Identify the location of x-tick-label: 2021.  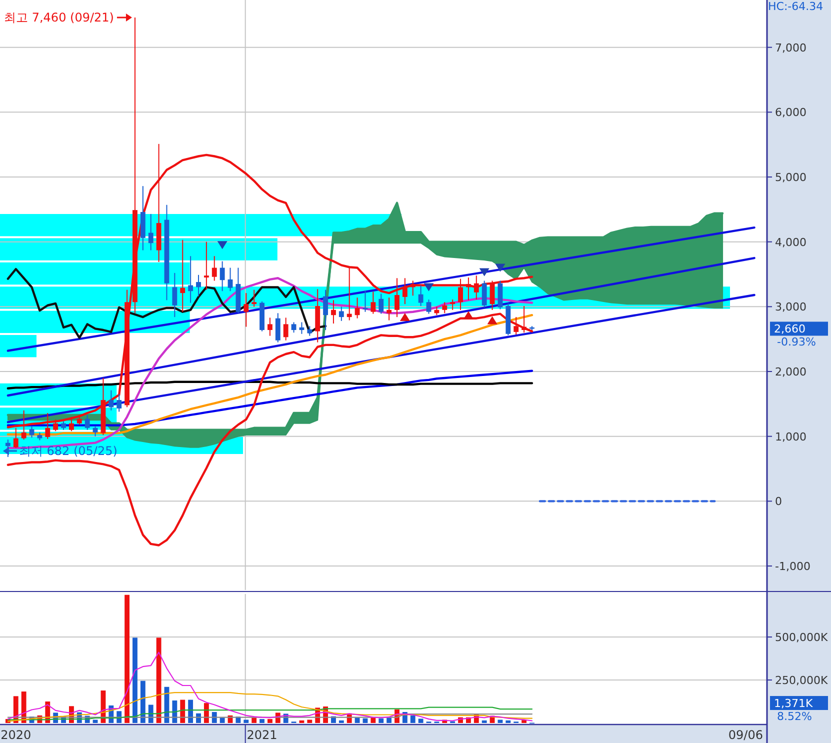
(262, 735).